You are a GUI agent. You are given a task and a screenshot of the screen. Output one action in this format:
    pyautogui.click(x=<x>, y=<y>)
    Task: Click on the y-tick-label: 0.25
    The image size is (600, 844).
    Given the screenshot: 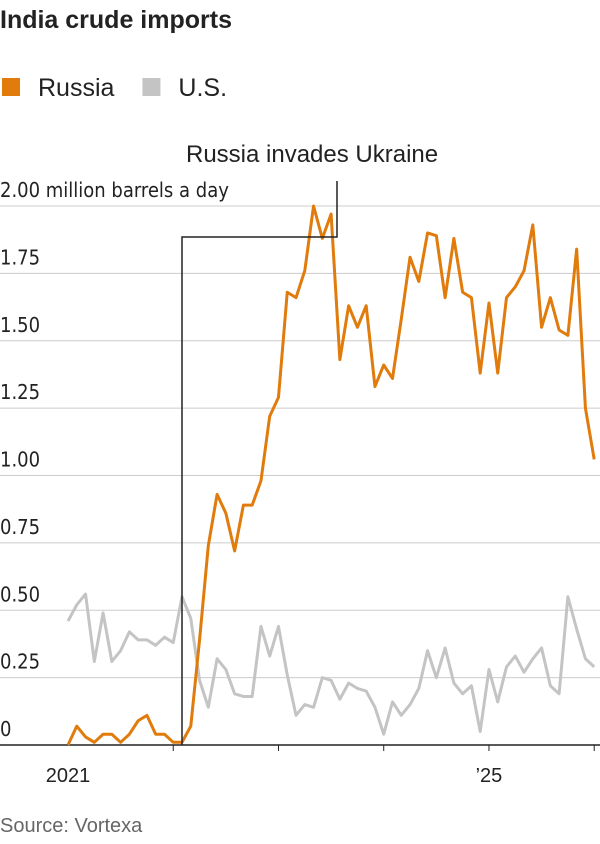 What is the action you would take?
    pyautogui.click(x=20, y=662)
    